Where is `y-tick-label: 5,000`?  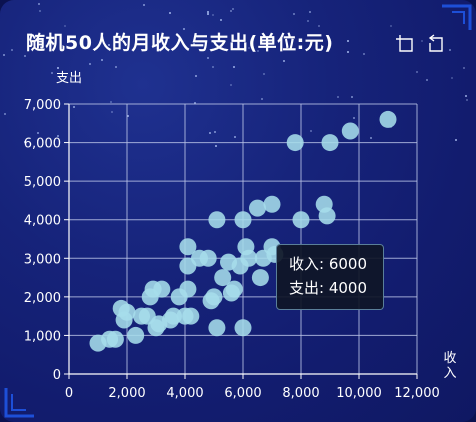
y-tick-label: 5,000 is located at coordinates (42, 182).